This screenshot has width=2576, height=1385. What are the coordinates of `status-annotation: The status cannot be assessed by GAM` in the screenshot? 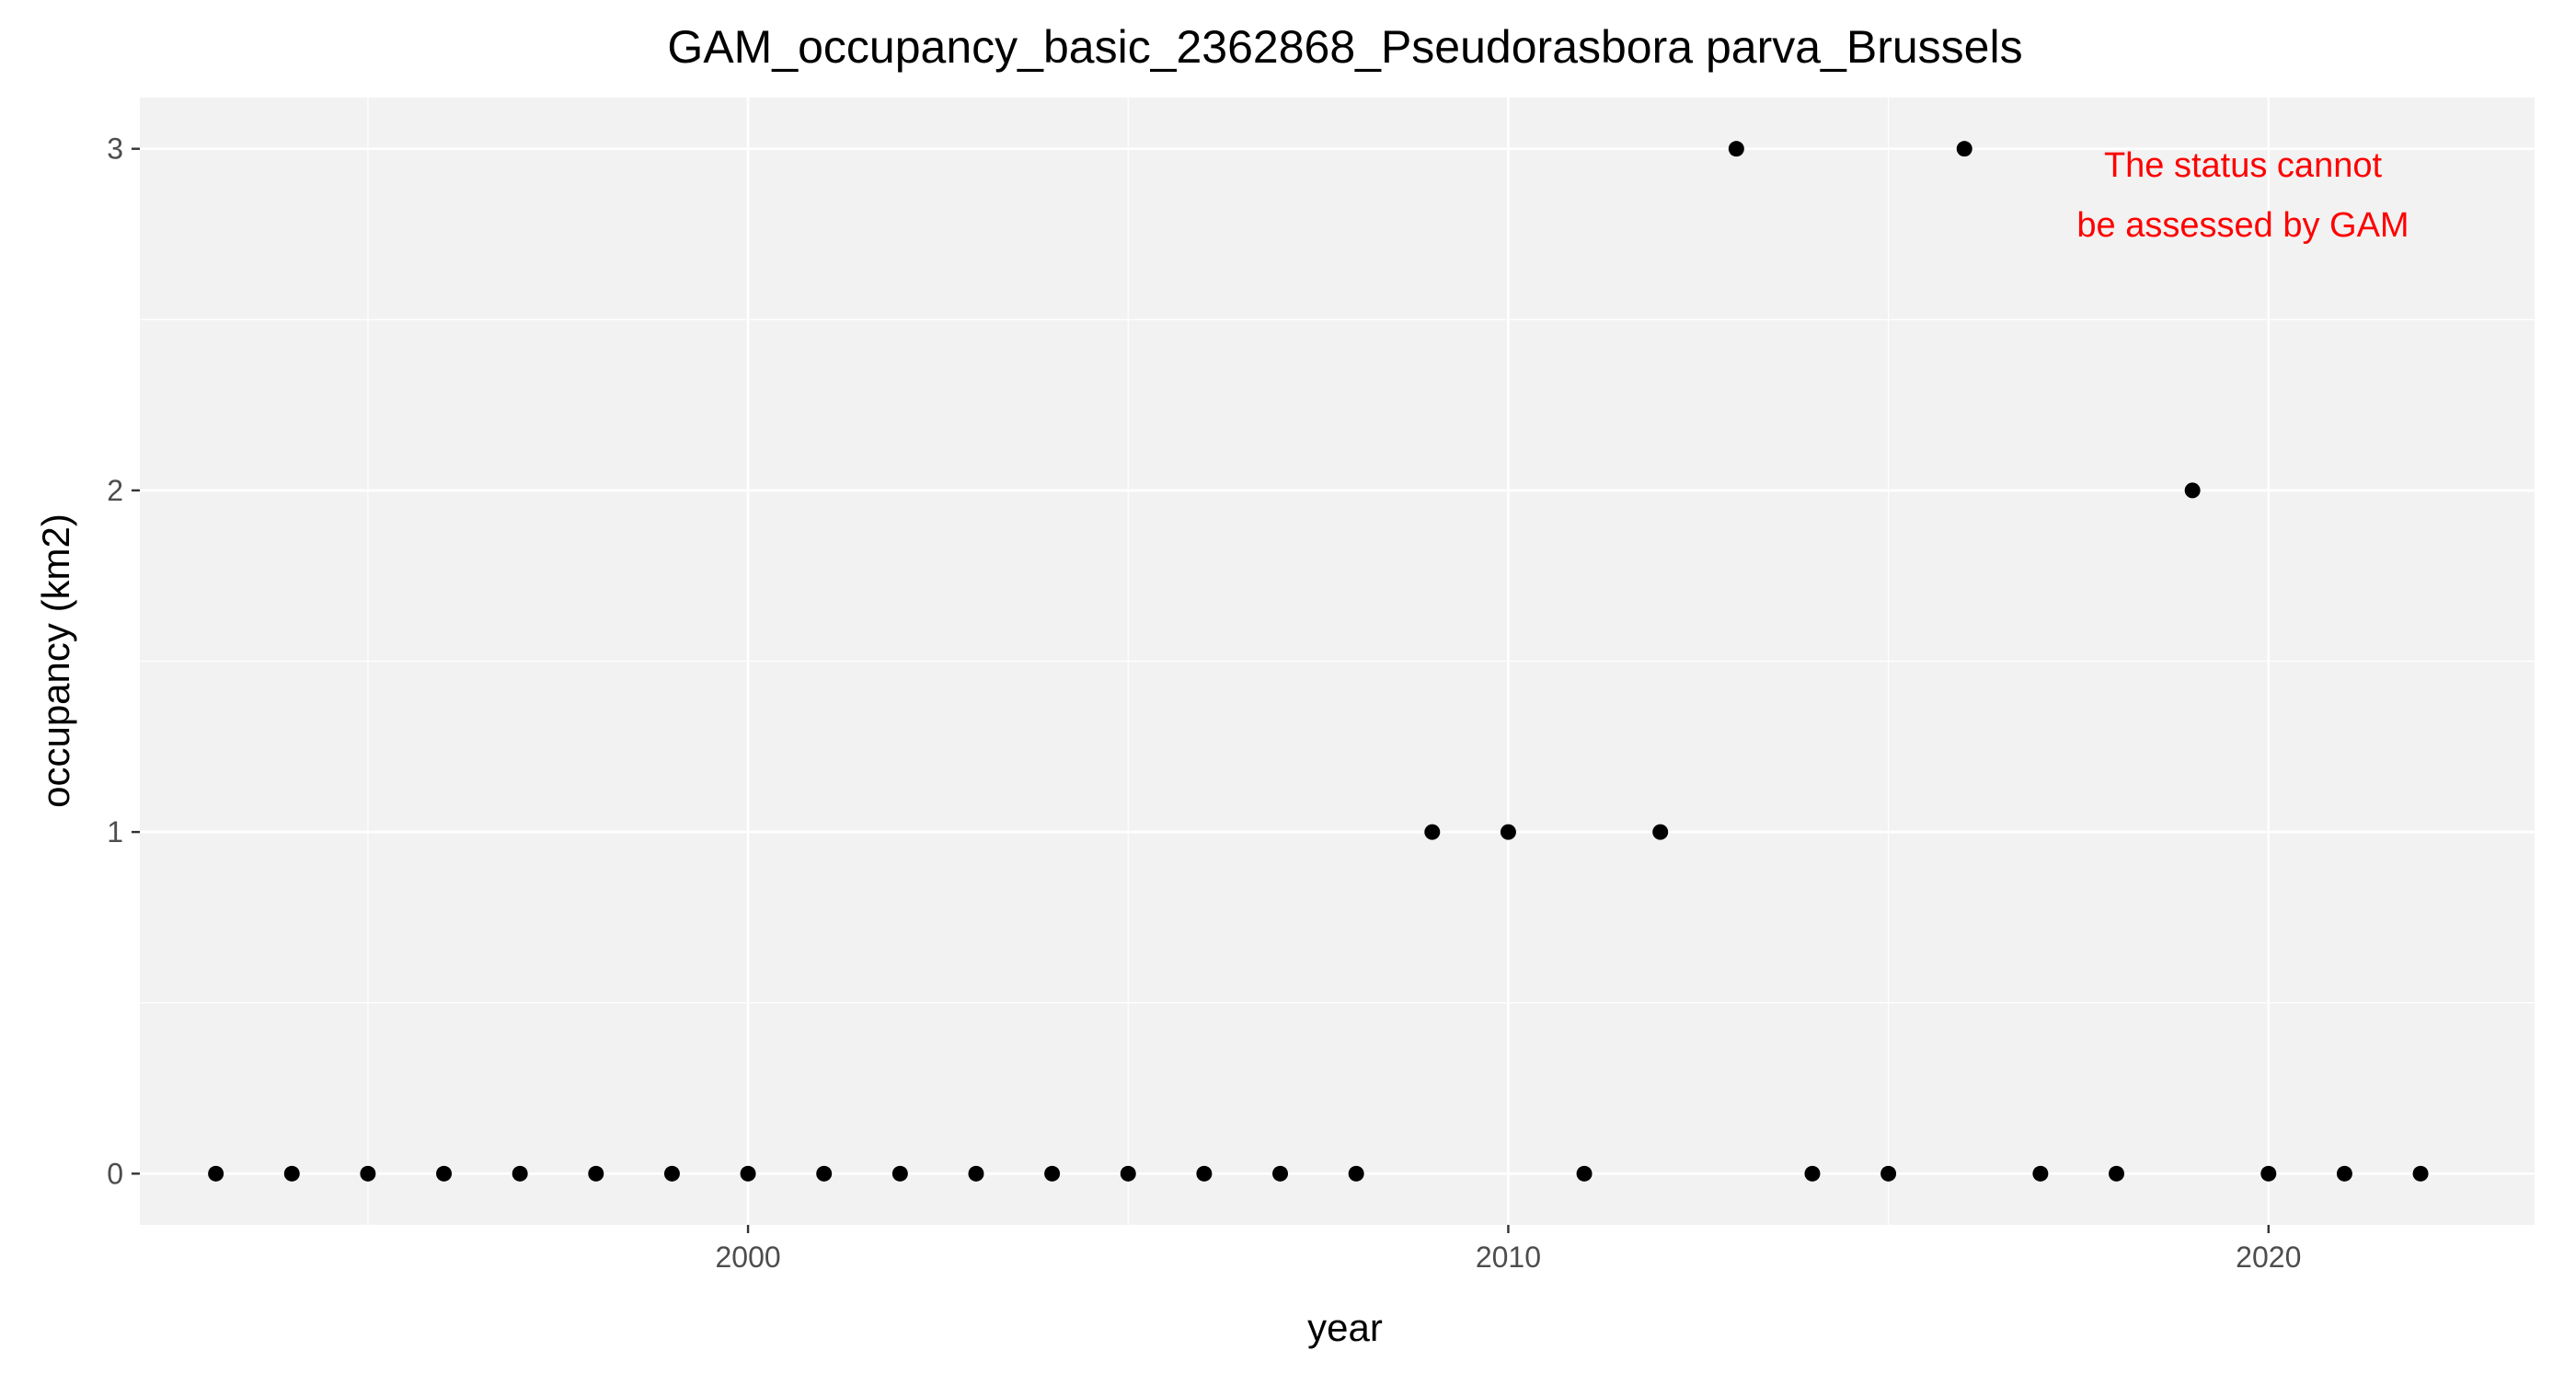 It's located at (2242, 195).